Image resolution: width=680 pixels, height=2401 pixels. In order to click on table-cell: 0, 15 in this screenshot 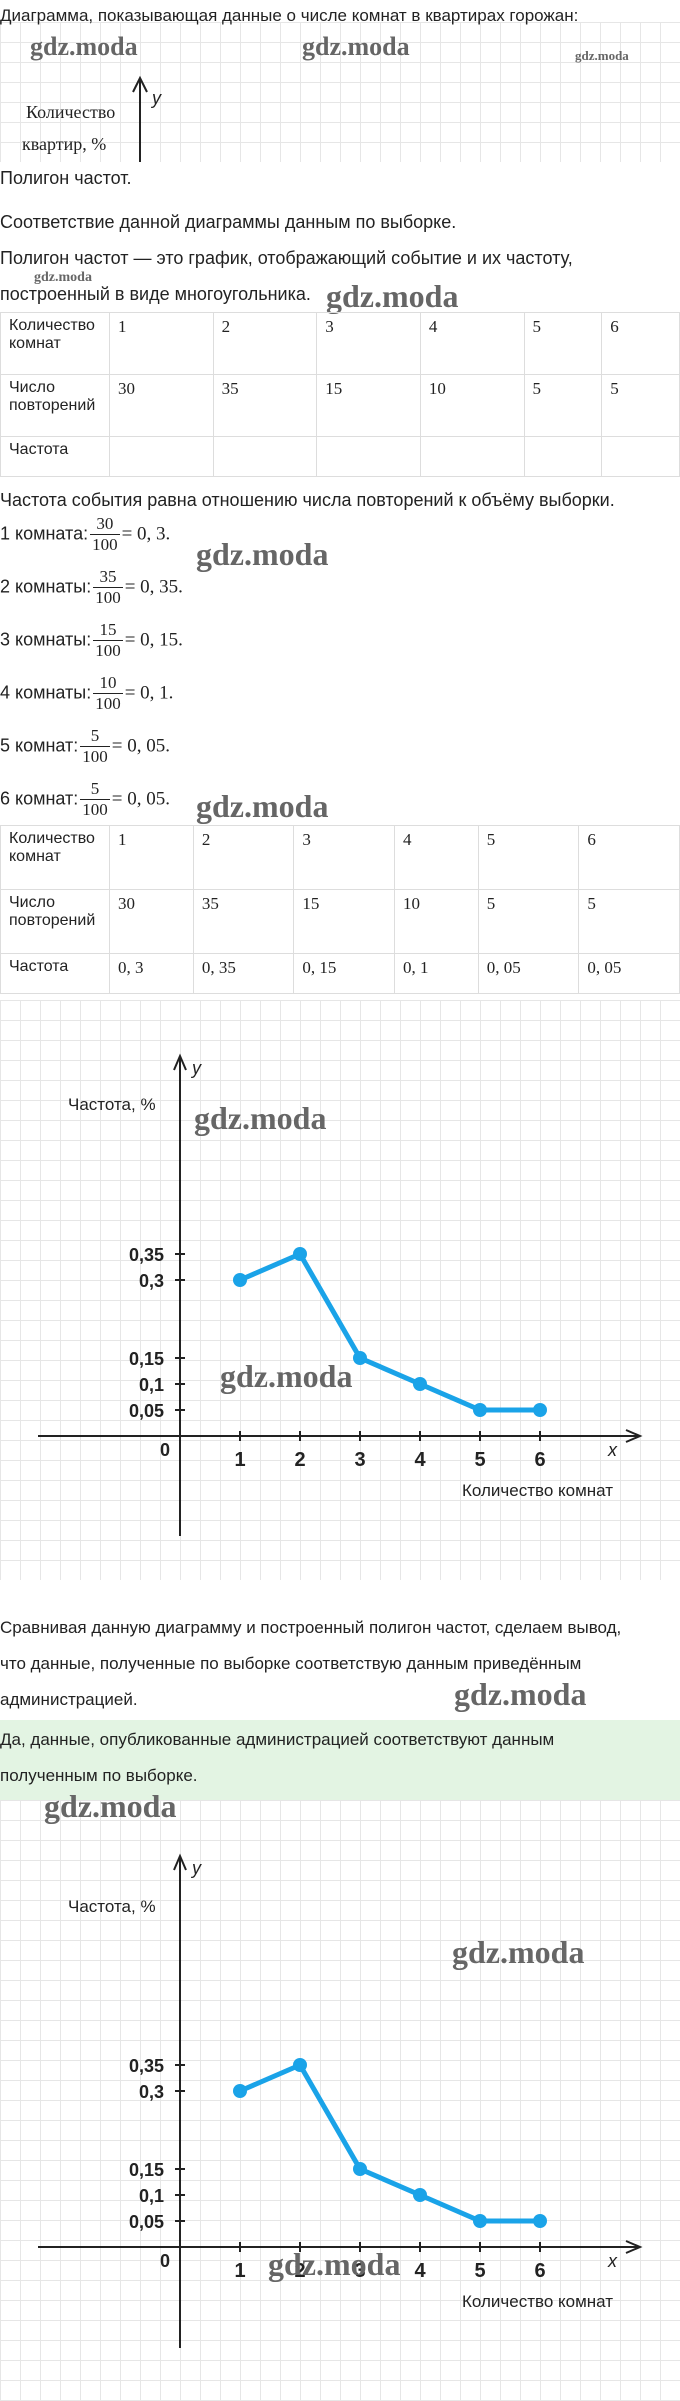, I will do `click(344, 973)`.